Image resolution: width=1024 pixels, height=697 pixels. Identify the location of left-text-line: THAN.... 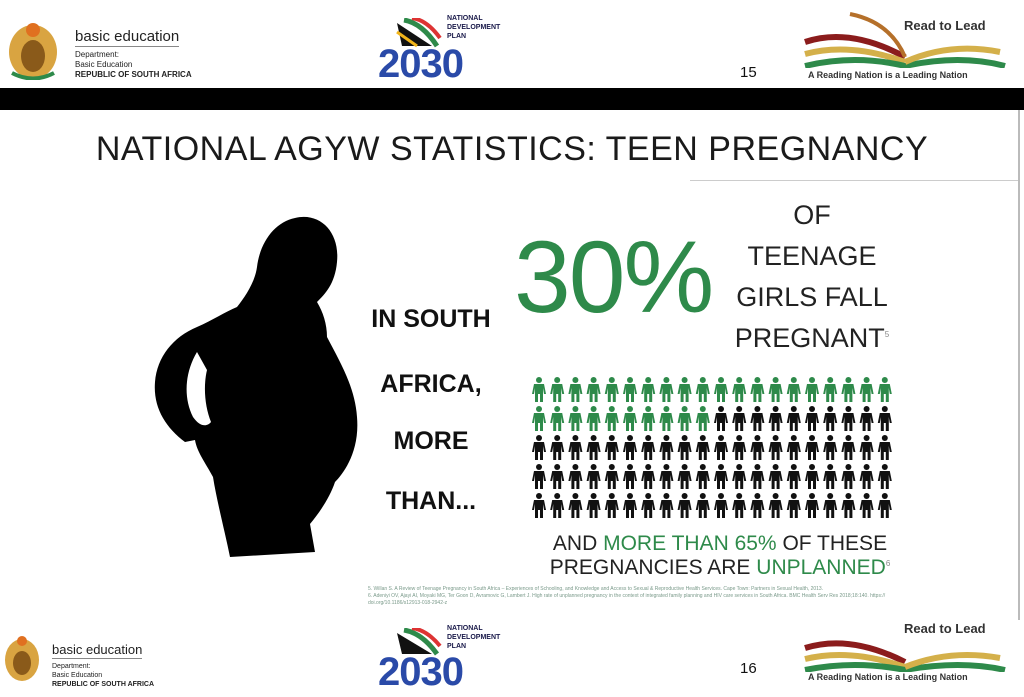
(431, 501).